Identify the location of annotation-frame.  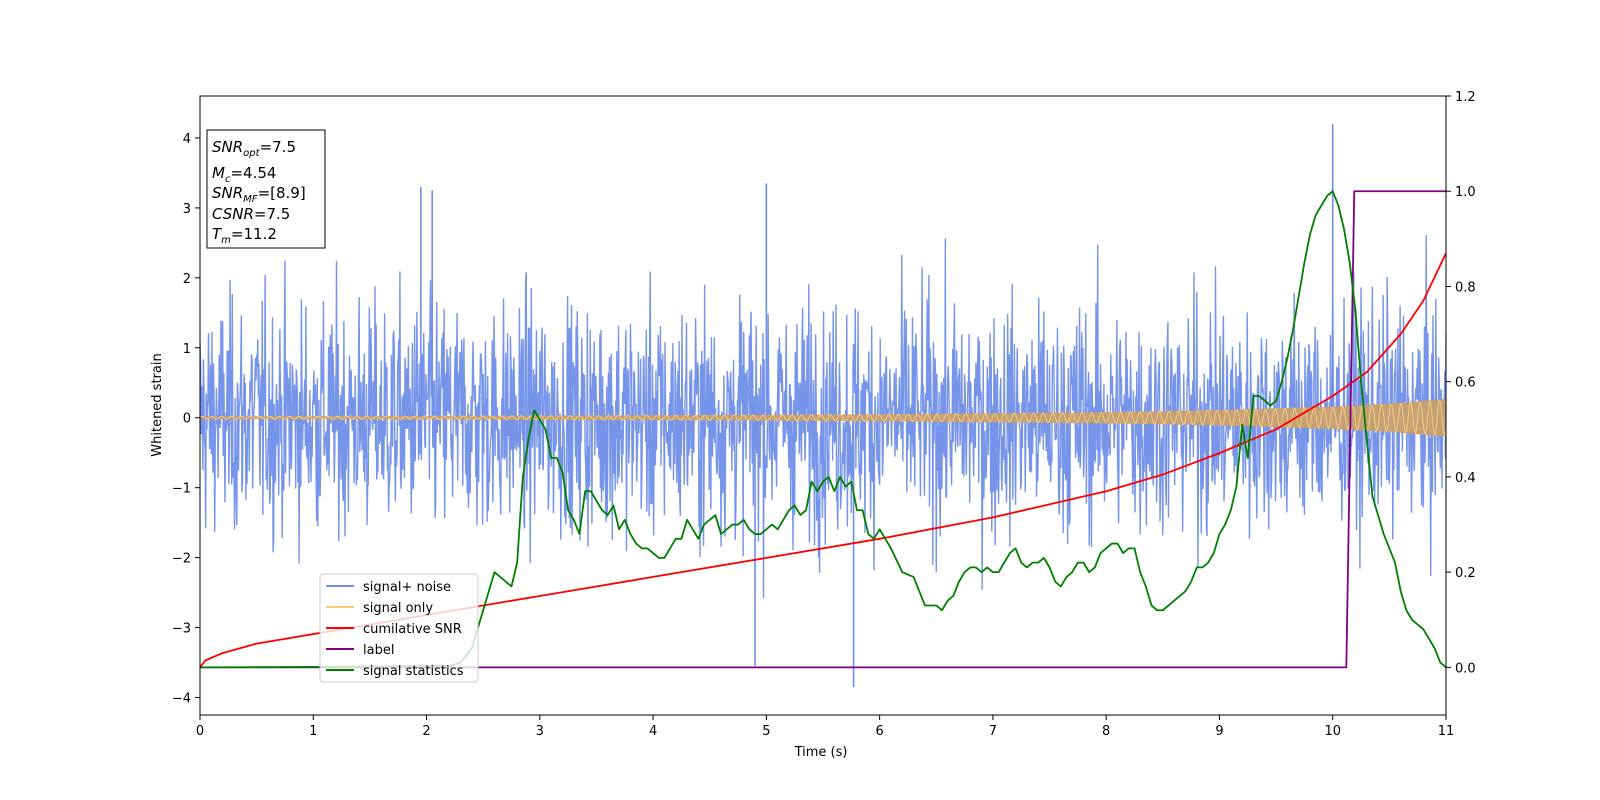
(266, 189).